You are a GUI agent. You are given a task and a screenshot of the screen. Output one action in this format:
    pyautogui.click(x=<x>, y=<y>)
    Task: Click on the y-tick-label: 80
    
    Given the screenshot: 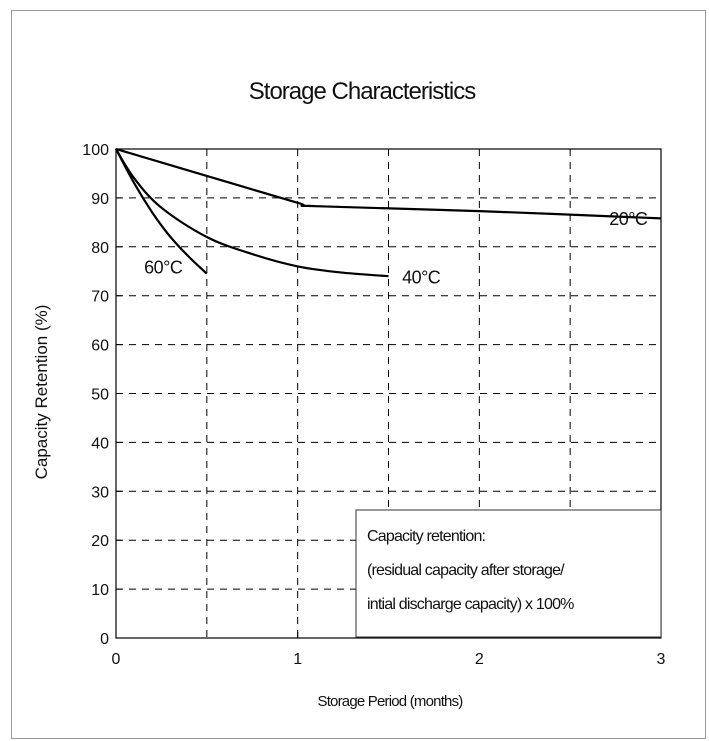 What is the action you would take?
    pyautogui.click(x=100, y=248)
    